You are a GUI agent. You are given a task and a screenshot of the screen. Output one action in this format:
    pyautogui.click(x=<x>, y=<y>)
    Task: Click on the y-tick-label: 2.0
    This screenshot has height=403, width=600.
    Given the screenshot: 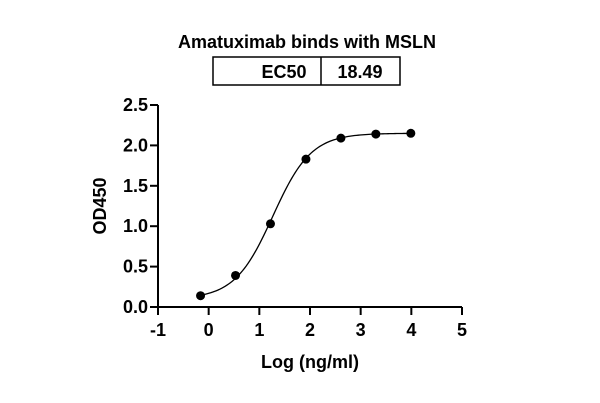 What is the action you would take?
    pyautogui.click(x=135, y=145)
    